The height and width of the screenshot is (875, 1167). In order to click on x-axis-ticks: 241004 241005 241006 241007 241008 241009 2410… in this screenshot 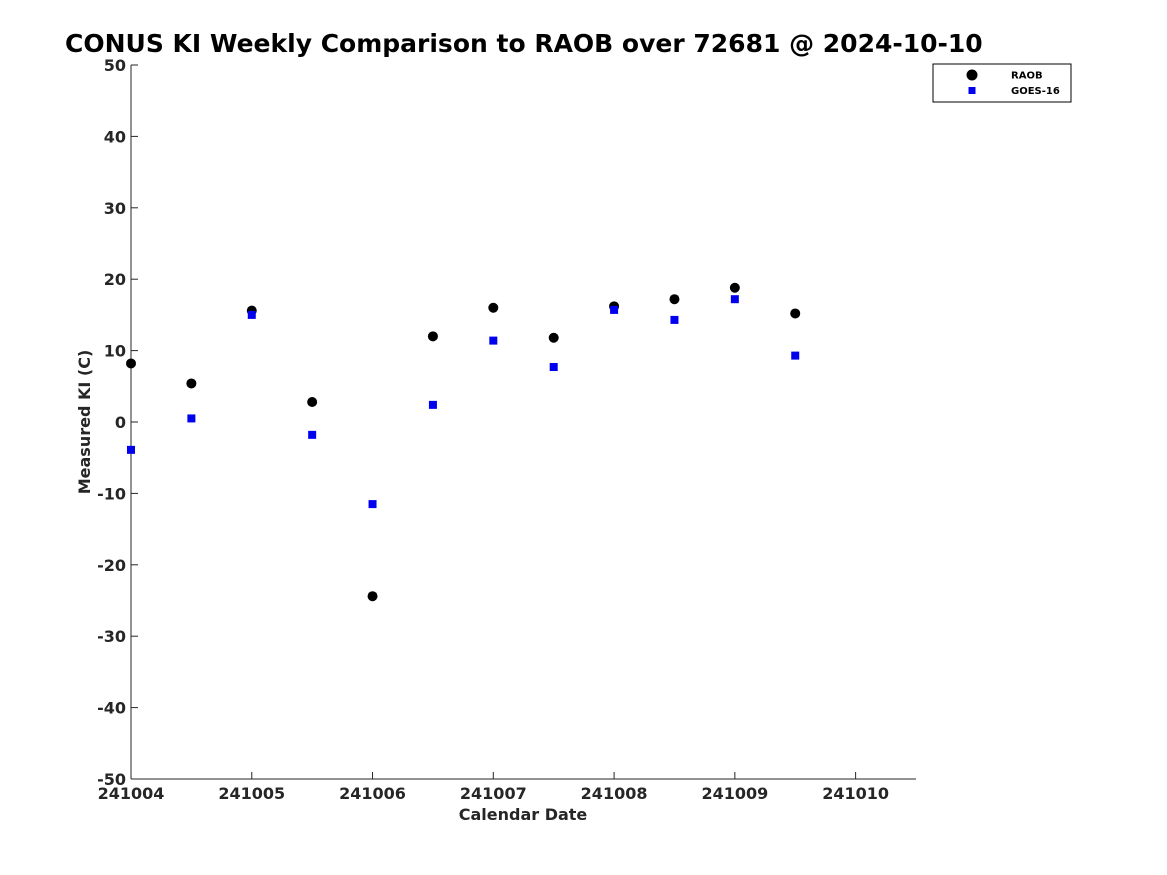, I will do `click(493, 787)`.